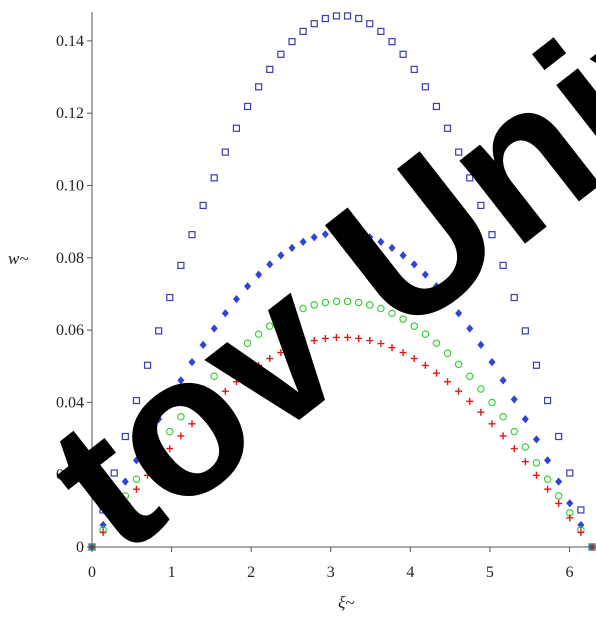 The width and height of the screenshot is (596, 617). Describe the element at coordinates (18, 258) in the screenshot. I see `y-axis-label: w~` at that location.